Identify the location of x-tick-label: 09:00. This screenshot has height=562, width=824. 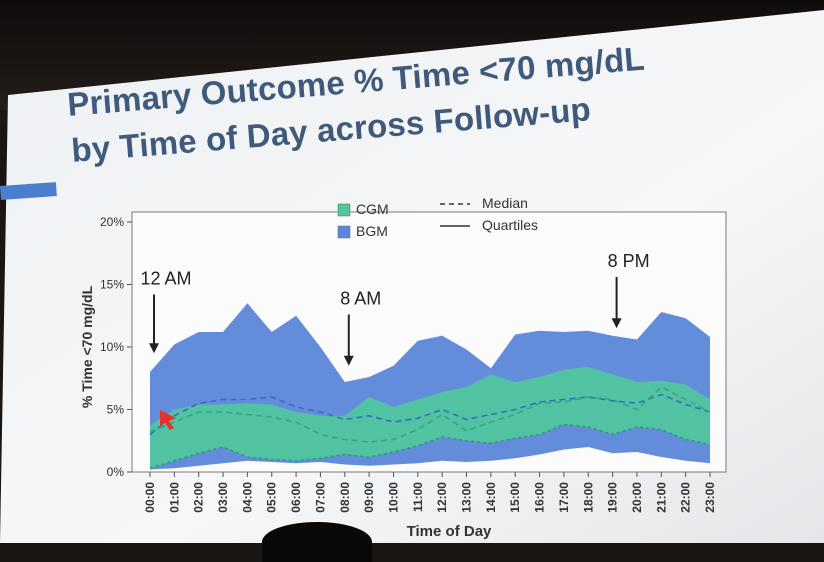
(369, 497).